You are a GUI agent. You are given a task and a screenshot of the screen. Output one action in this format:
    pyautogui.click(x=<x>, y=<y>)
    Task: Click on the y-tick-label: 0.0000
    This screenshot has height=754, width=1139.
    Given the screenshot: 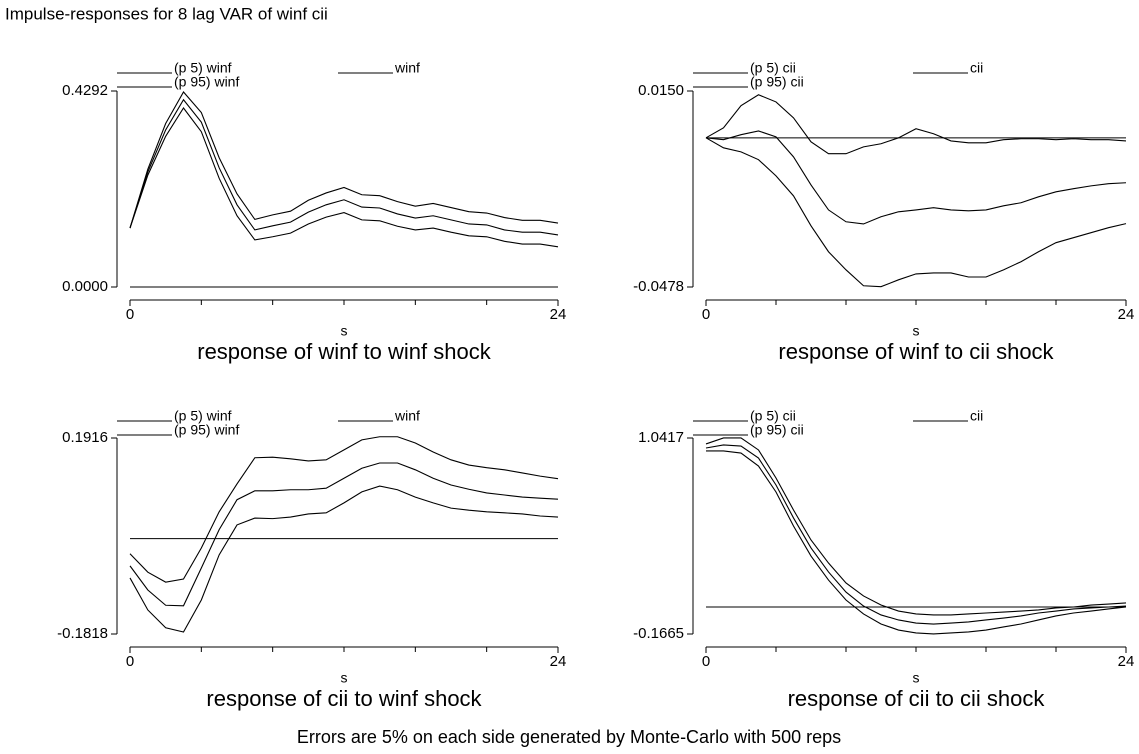 What is the action you would take?
    pyautogui.click(x=85, y=286)
    